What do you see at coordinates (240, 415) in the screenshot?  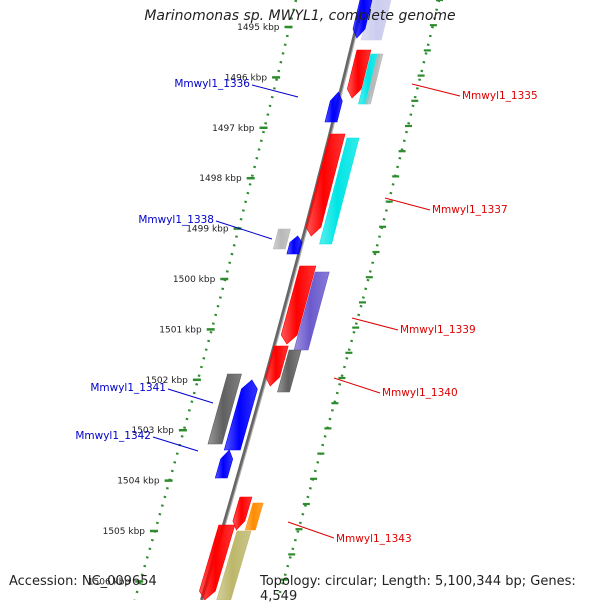 I see `gene-feature-1341-blue` at bounding box center [240, 415].